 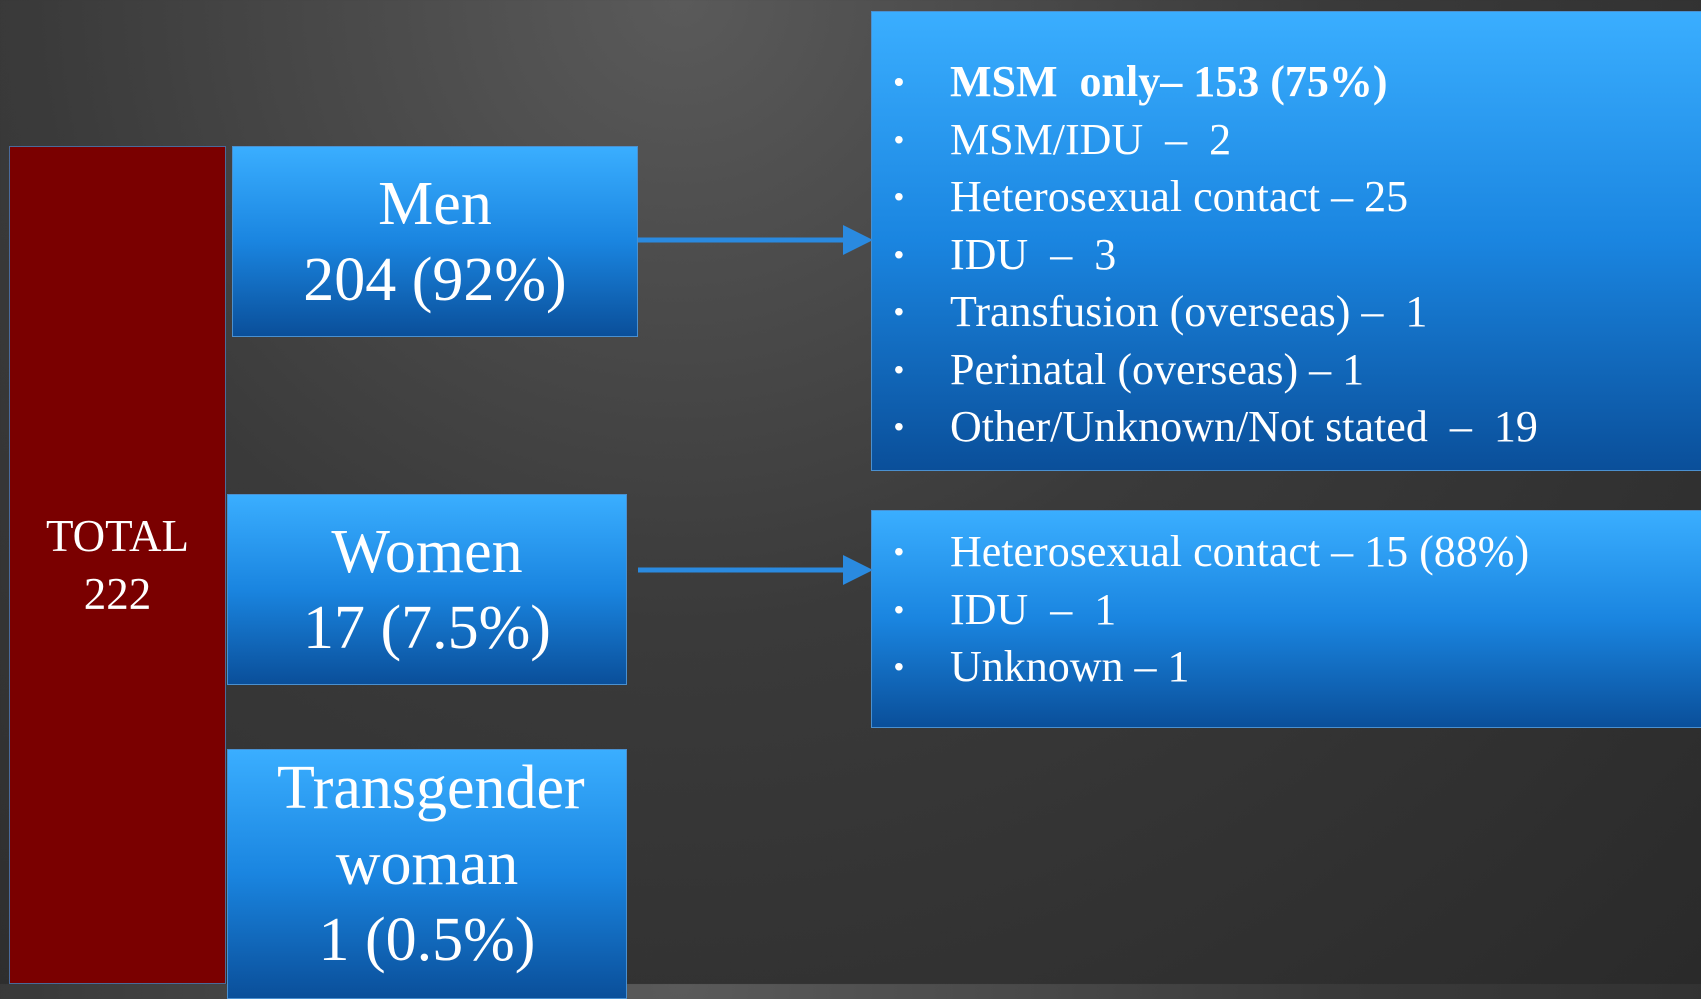 I want to click on list-item: IDU – 3, so click(x=1297, y=255).